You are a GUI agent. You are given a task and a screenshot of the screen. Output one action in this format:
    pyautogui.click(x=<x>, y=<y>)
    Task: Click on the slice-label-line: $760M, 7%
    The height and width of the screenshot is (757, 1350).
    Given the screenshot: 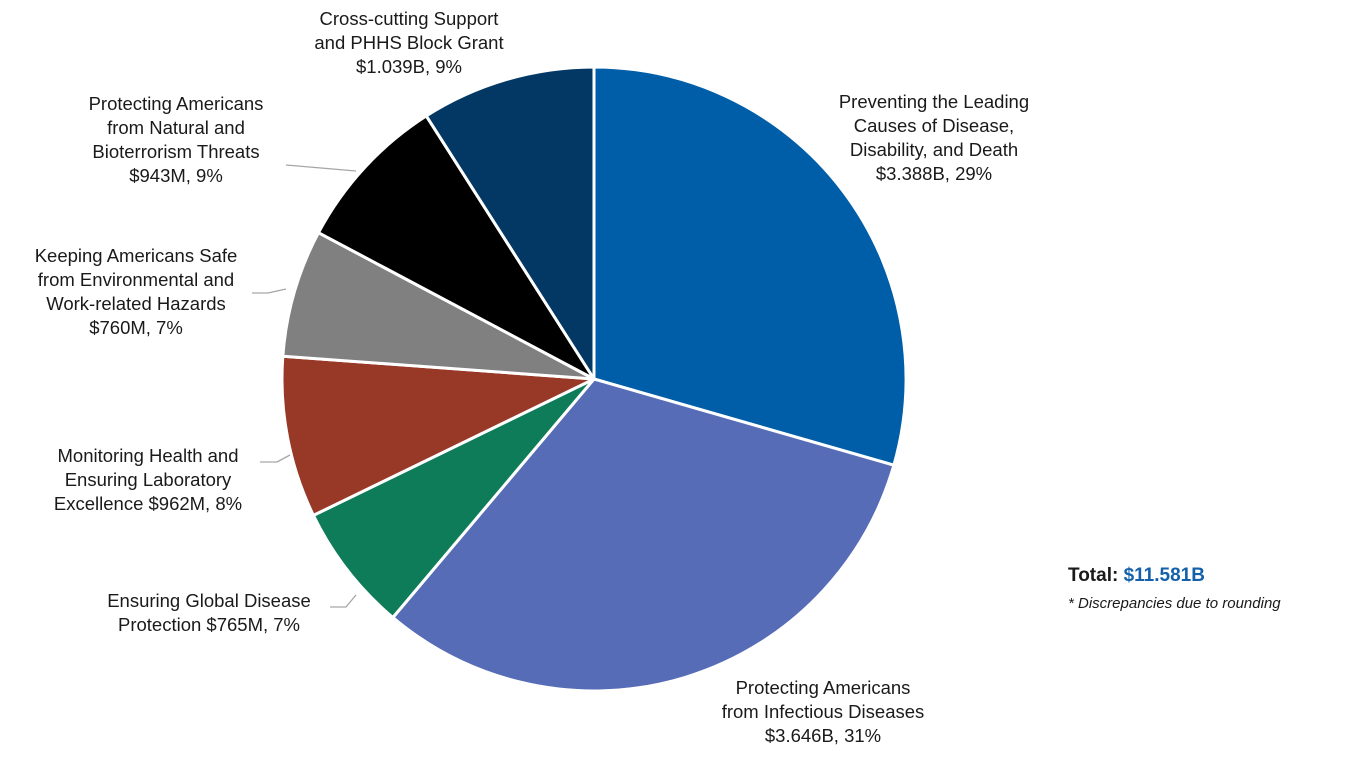 What is the action you would take?
    pyautogui.click(x=136, y=327)
    